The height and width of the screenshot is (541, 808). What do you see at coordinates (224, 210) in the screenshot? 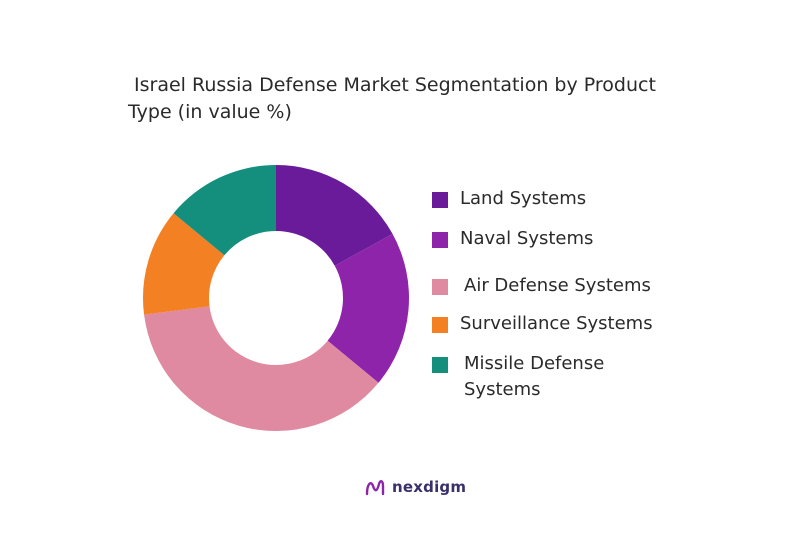
I see `slice-missile-defense-systems` at bounding box center [224, 210].